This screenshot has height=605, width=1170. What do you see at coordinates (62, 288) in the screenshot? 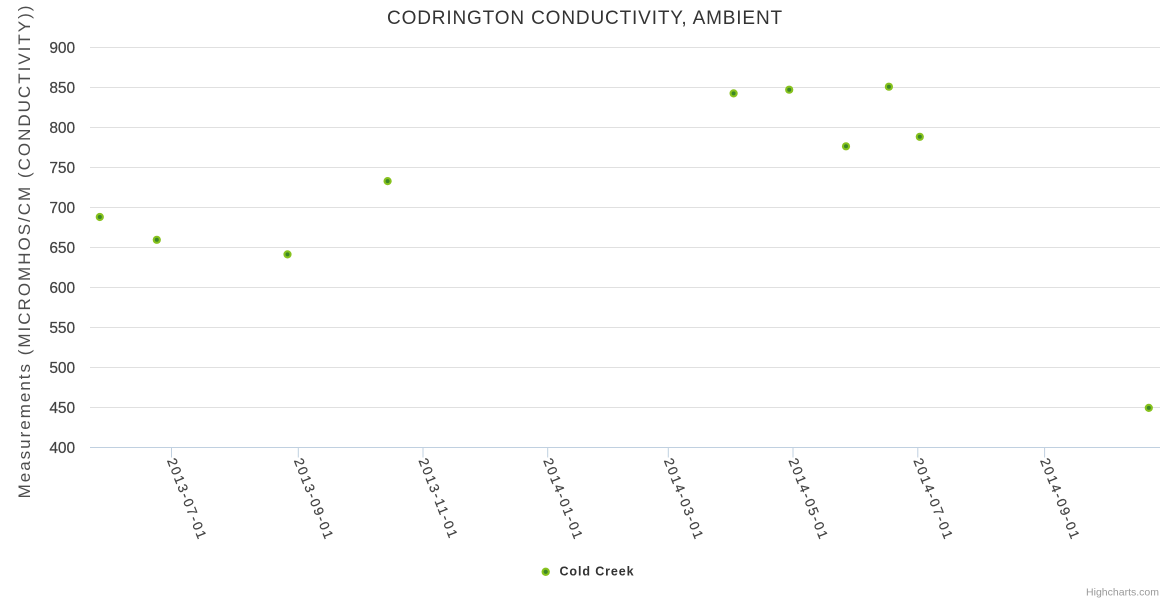
I see `svg-text: 600` at bounding box center [62, 288].